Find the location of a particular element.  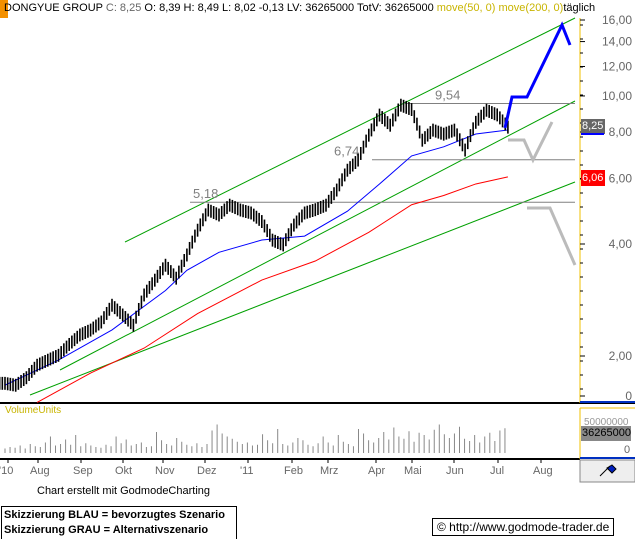

volume-zero-label: 0 is located at coordinates (627, 450).